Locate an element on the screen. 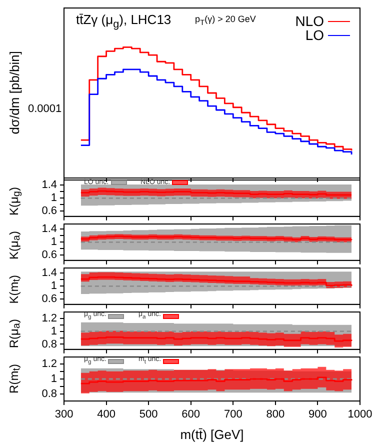 The height and width of the screenshot is (446, 382). x-tick-label: 1000 is located at coordinates (360, 414).